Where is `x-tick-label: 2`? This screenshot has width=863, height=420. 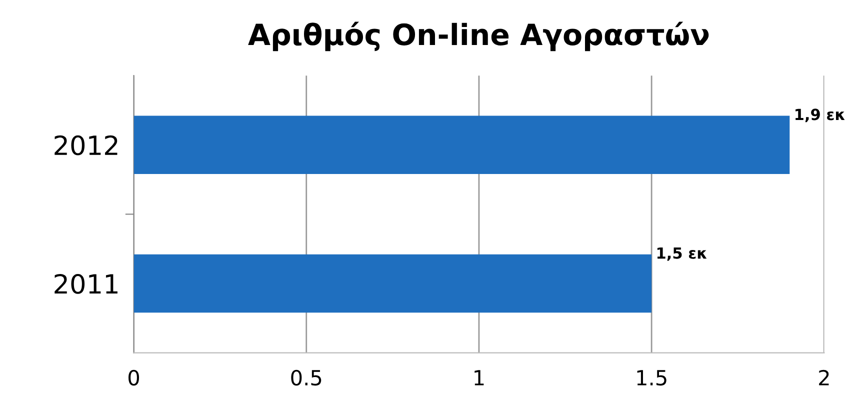
x-tick-label: 2 is located at coordinates (824, 378).